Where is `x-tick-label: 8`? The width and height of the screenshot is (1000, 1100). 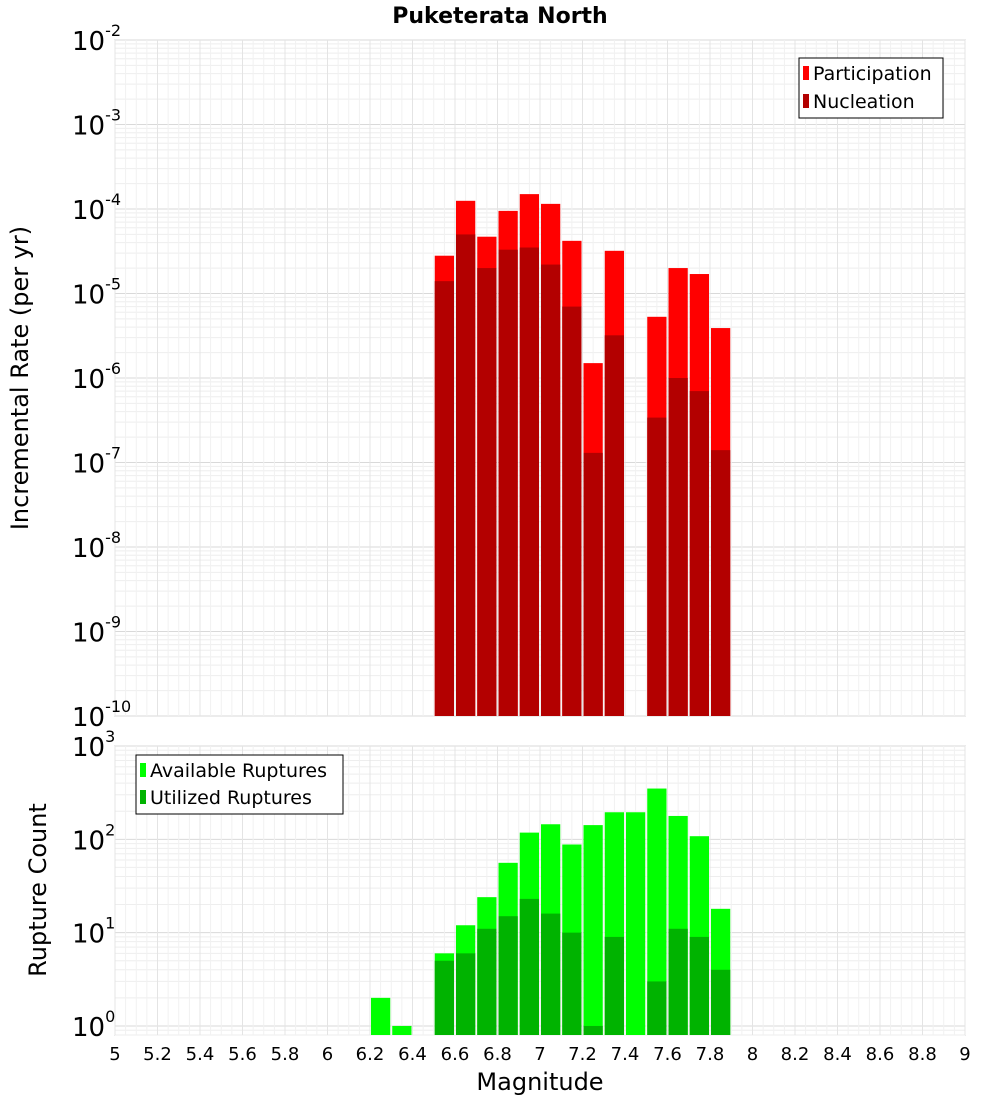
x-tick-label: 8 is located at coordinates (752, 1054).